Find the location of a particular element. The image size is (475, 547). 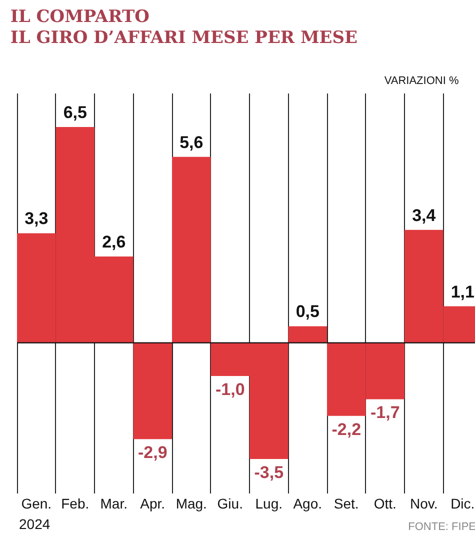

data-label: 0,5 is located at coordinates (308, 312).